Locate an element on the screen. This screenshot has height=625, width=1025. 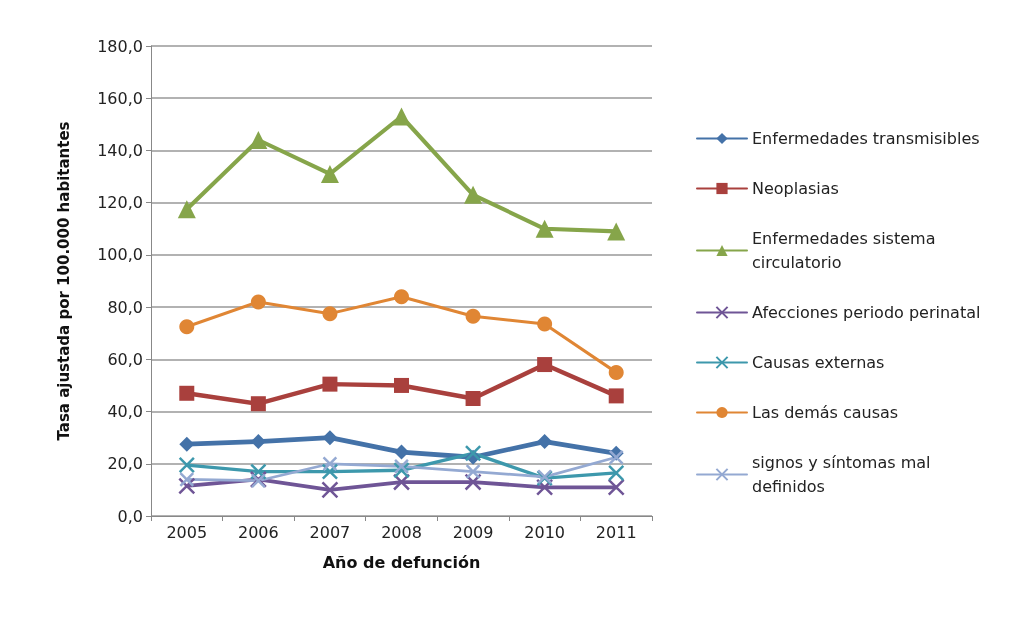
x-tick-label: 2005 is located at coordinates (187, 532).